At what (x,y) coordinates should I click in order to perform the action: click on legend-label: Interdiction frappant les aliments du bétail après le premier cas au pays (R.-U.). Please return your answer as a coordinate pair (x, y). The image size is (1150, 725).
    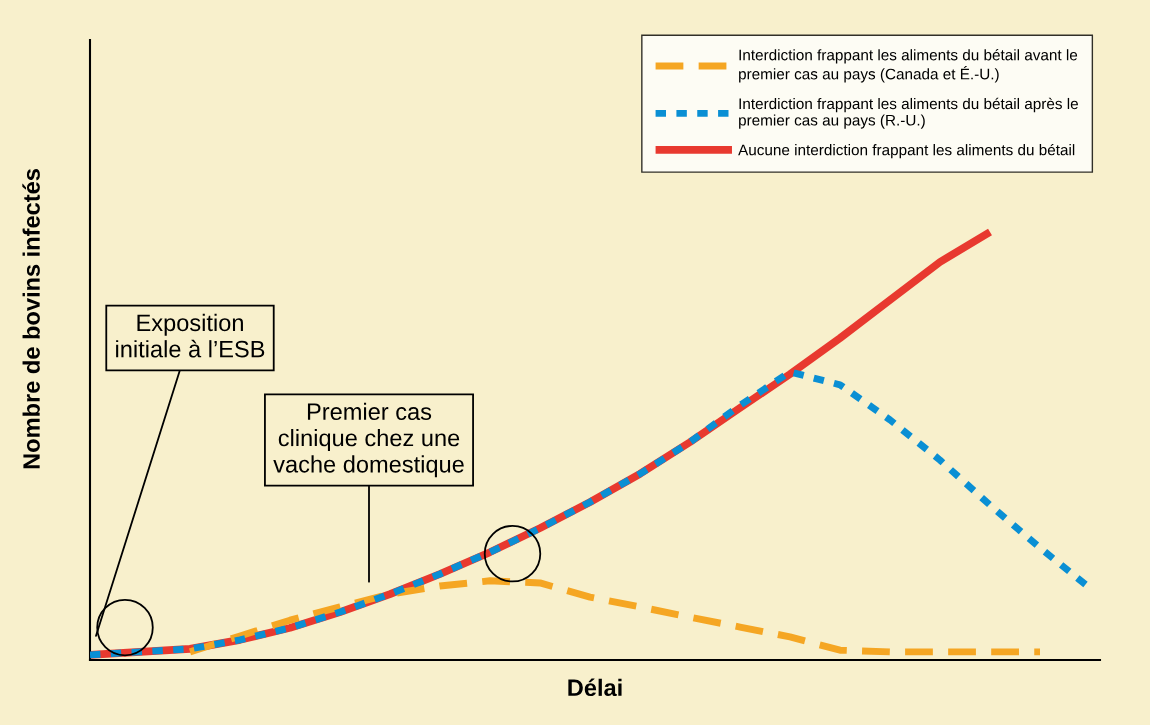
    Looking at the image, I should click on (908, 113).